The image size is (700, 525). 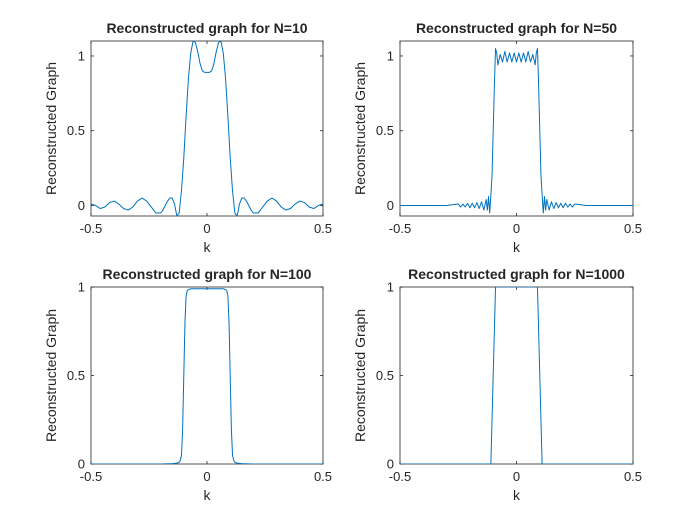 What do you see at coordinates (207, 274) in the screenshot?
I see `chart-title: Reconstructed graph for N=100` at bounding box center [207, 274].